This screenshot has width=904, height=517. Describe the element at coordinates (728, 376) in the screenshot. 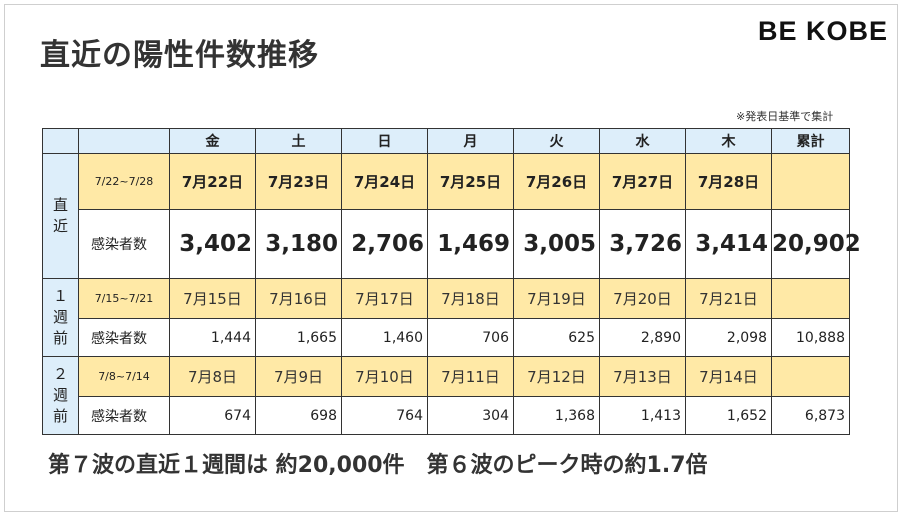

I see `date-cell: 7月14日` at that location.